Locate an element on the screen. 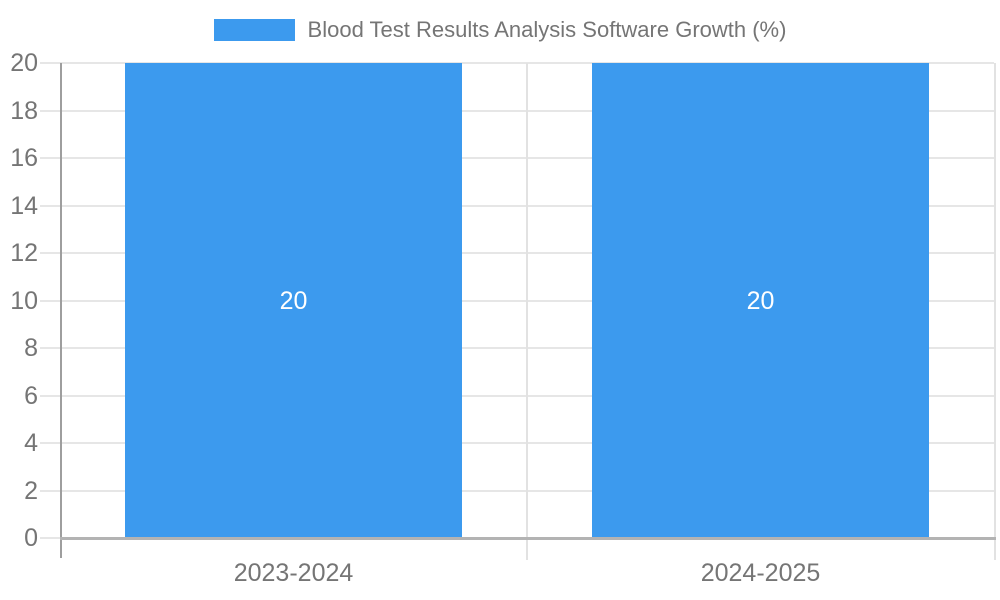 This screenshot has height=600, width=1000. y-tick-label: 12 is located at coordinates (24, 253).